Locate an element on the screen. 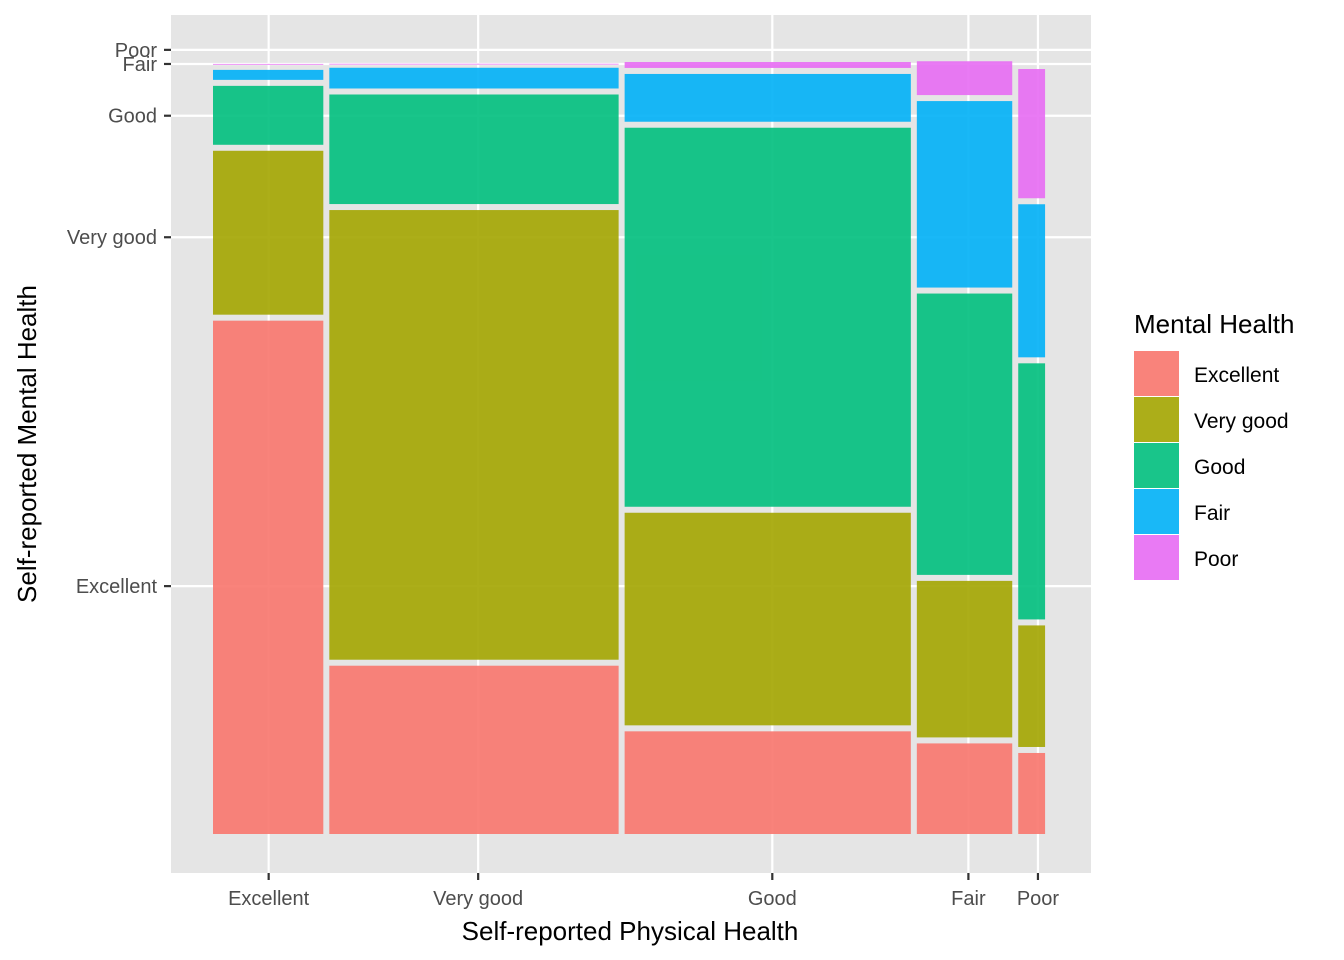  tile-excellent-very-good is located at coordinates (268, 232).